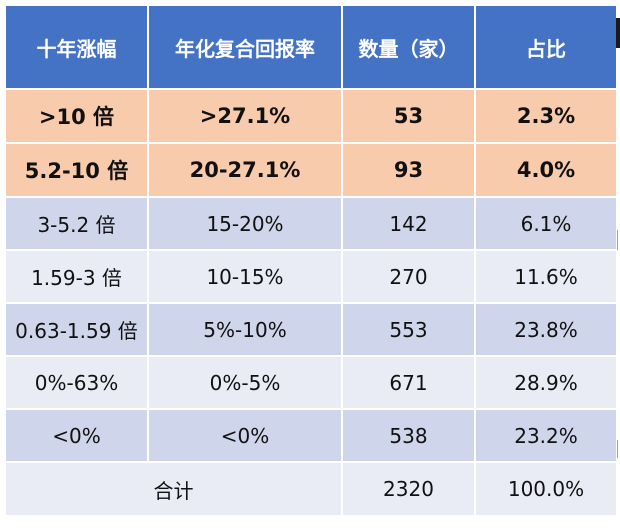 The height and width of the screenshot is (530, 620). What do you see at coordinates (546, 382) in the screenshot?
I see `cell-share: 28.9%` at bounding box center [546, 382].